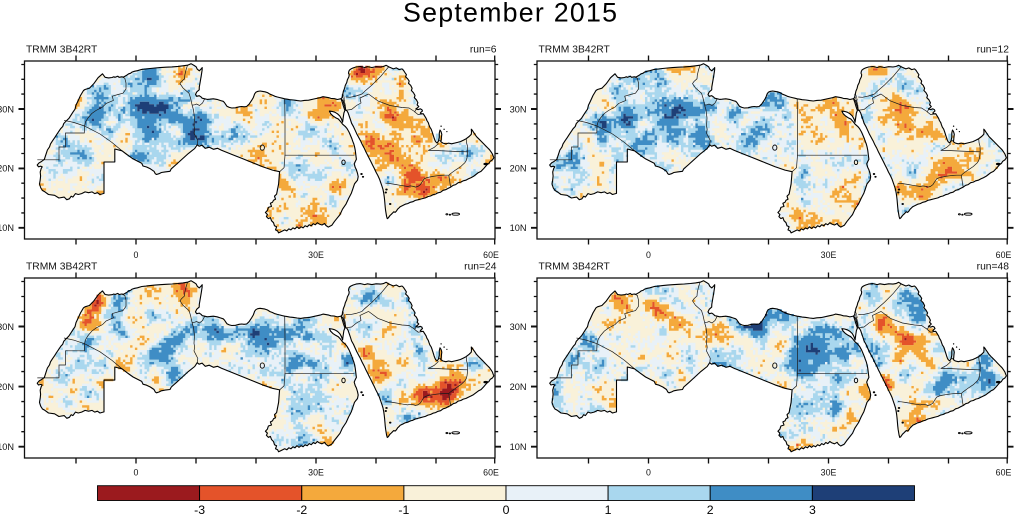 The width and height of the screenshot is (1015, 515). I want to click on svg-text: -2, so click(301, 509).